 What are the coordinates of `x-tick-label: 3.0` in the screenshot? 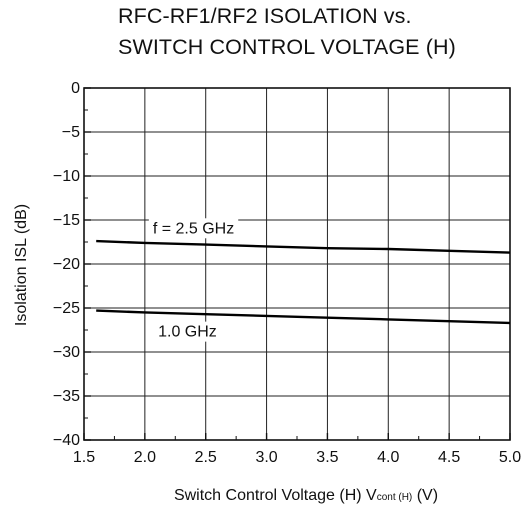 It's located at (266, 457).